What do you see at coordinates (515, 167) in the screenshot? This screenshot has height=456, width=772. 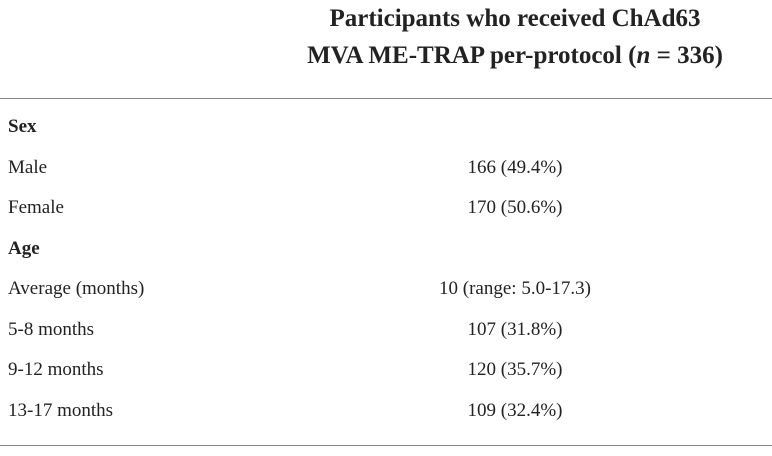 I see `row-value: 166 (49.4%)` at bounding box center [515, 167].